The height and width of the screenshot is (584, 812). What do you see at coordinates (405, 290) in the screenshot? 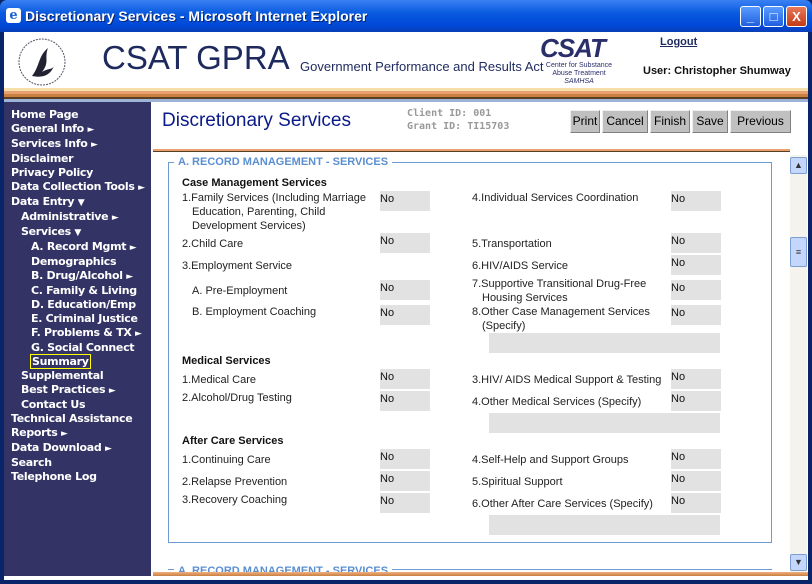
I see `pre-employment-field: No` at bounding box center [405, 290].